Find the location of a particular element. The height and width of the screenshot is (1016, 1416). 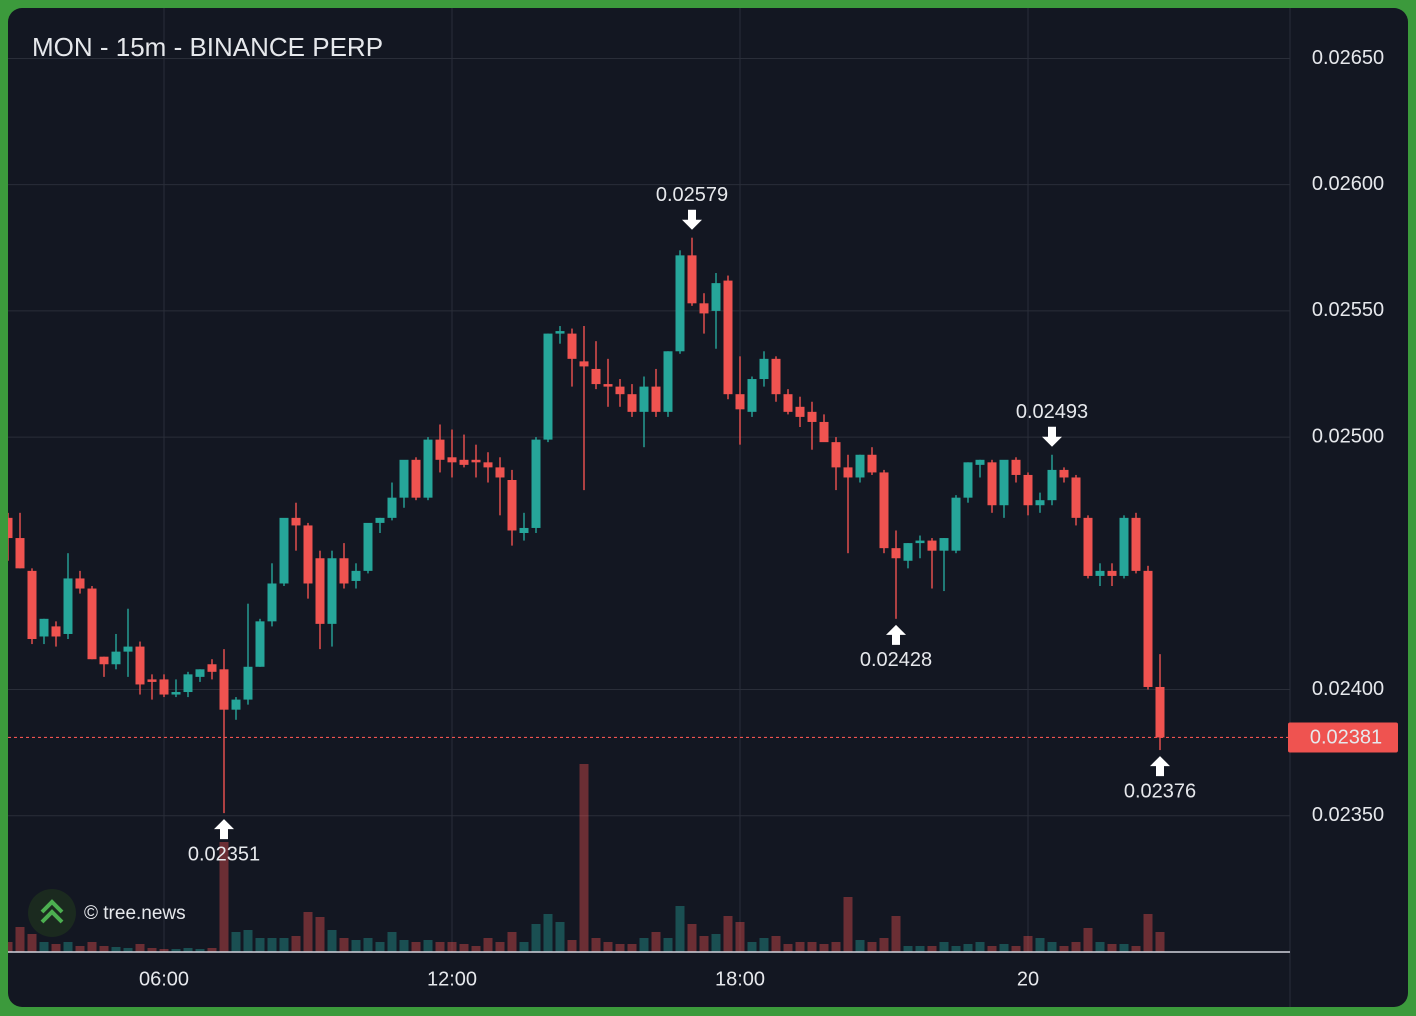

last-price-box is located at coordinates (1343, 737).